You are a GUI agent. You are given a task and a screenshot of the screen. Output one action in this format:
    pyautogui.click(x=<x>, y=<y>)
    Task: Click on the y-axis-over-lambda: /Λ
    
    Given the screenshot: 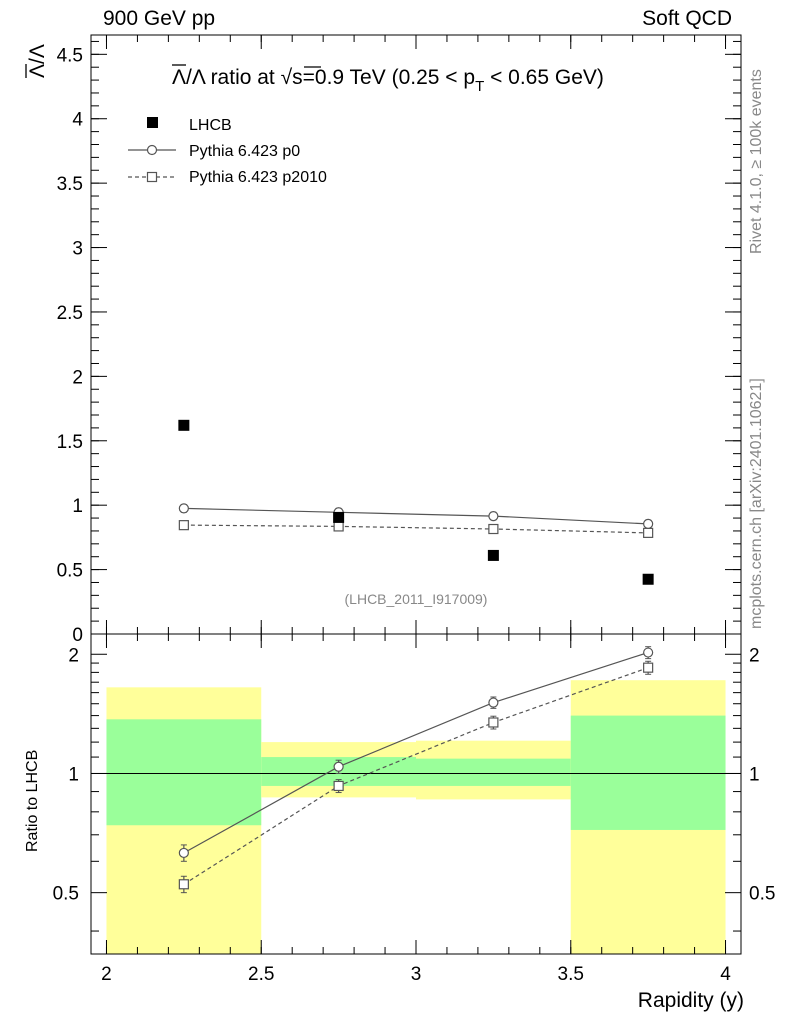 What is the action you would take?
    pyautogui.click(x=37, y=54)
    